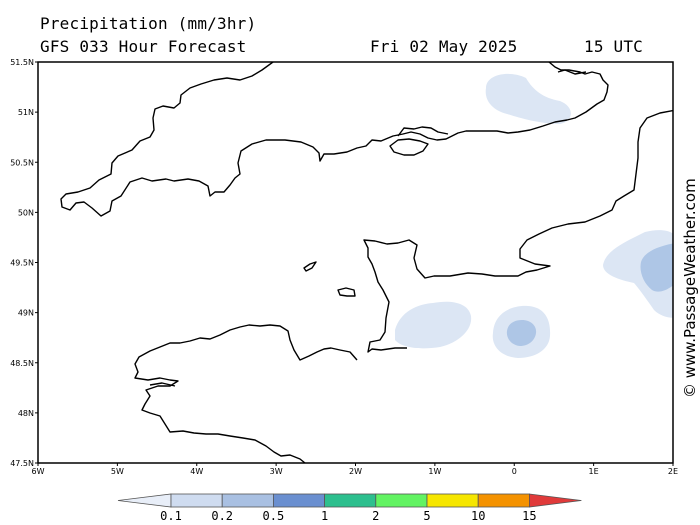 Image resolution: width=700 pixels, height=525 pixels. What do you see at coordinates (375, 516) in the screenshot?
I see `legend-label: 2` at bounding box center [375, 516].